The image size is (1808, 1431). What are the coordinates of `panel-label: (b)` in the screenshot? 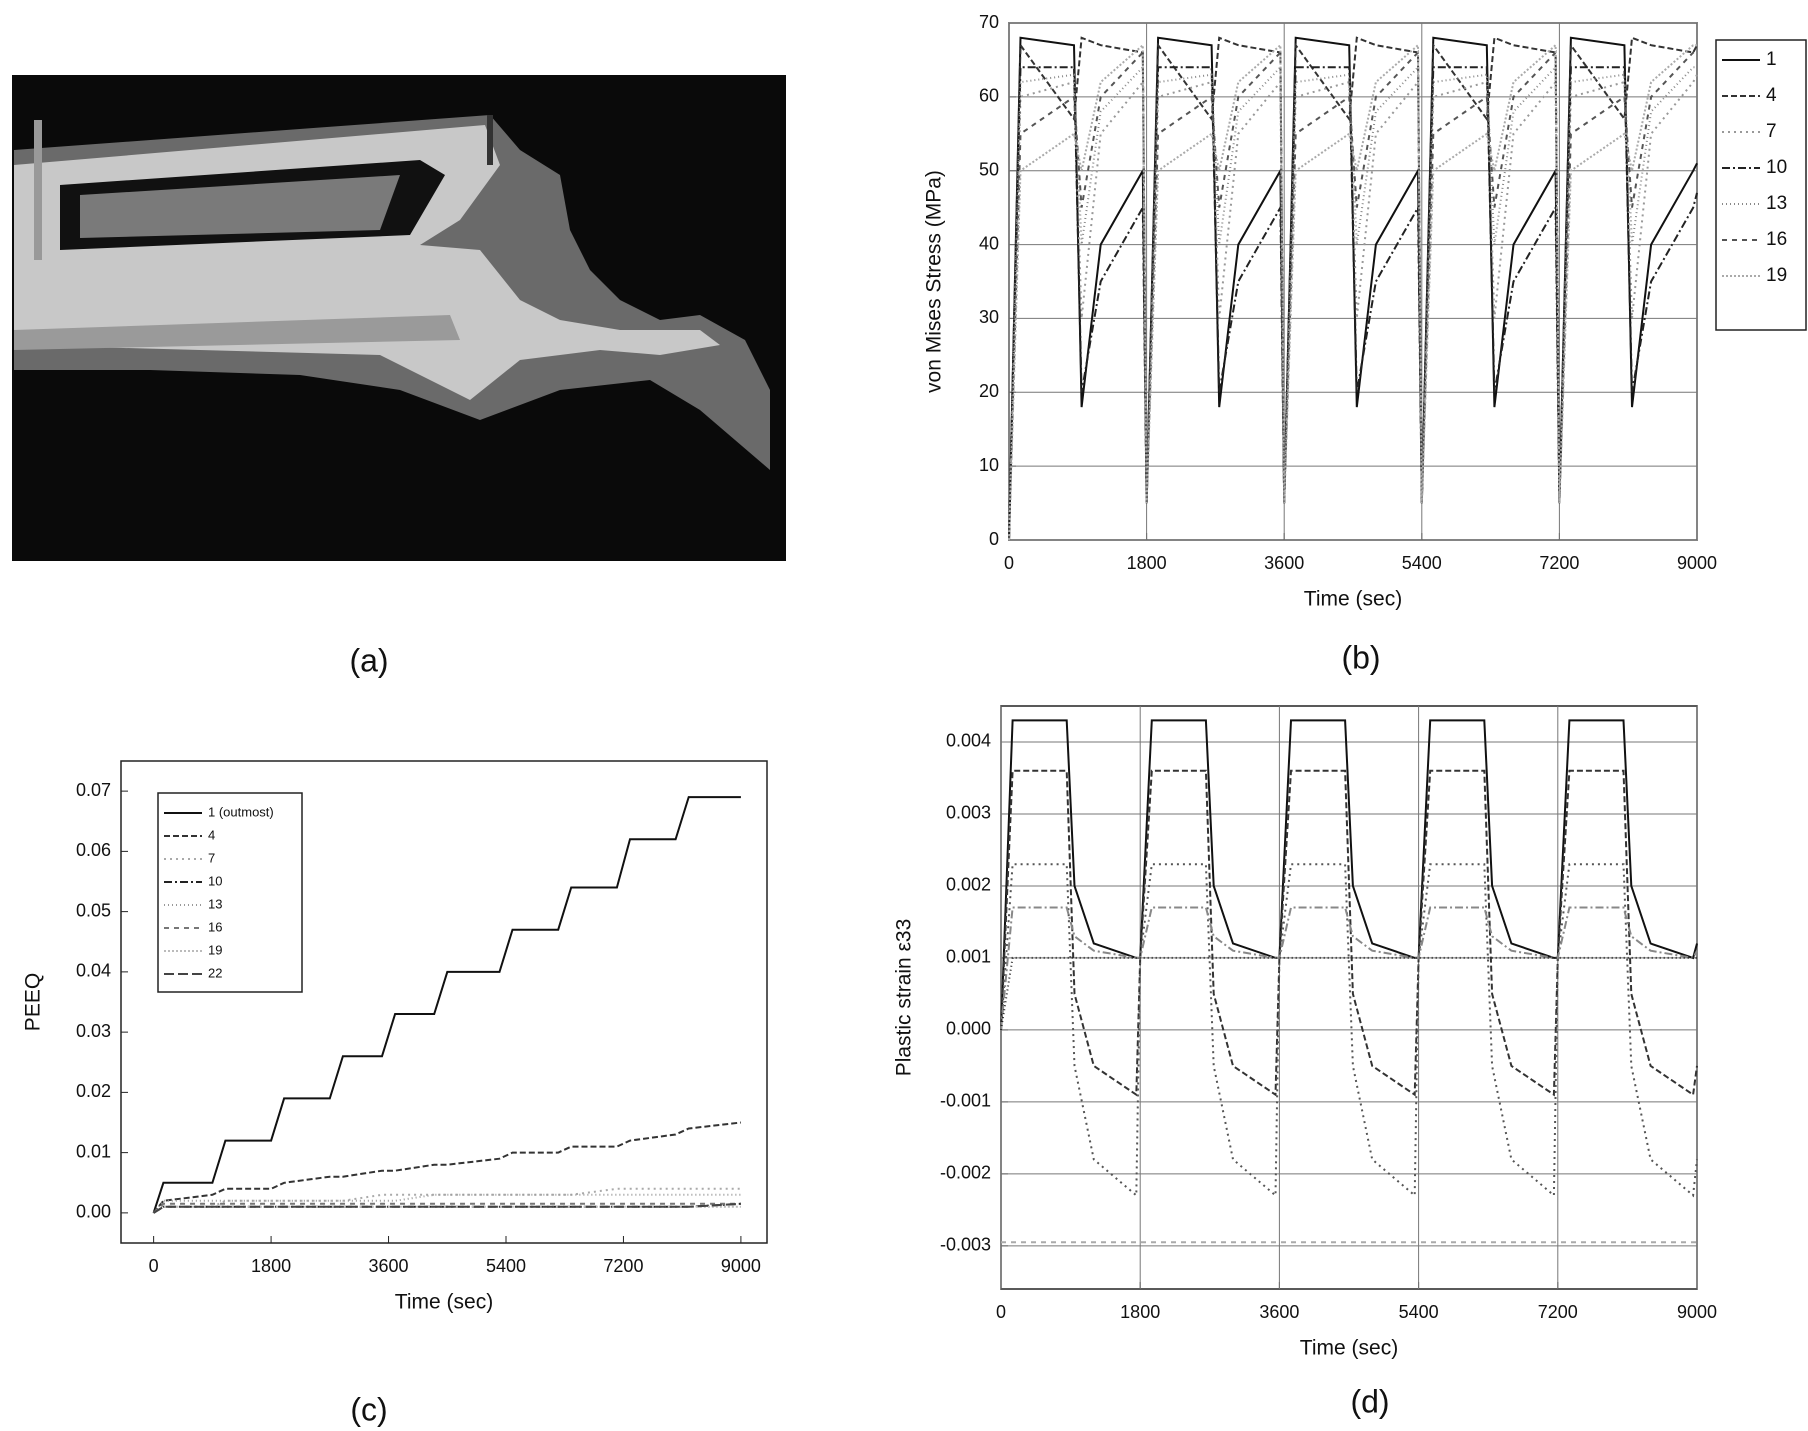 It's located at (1360, 657).